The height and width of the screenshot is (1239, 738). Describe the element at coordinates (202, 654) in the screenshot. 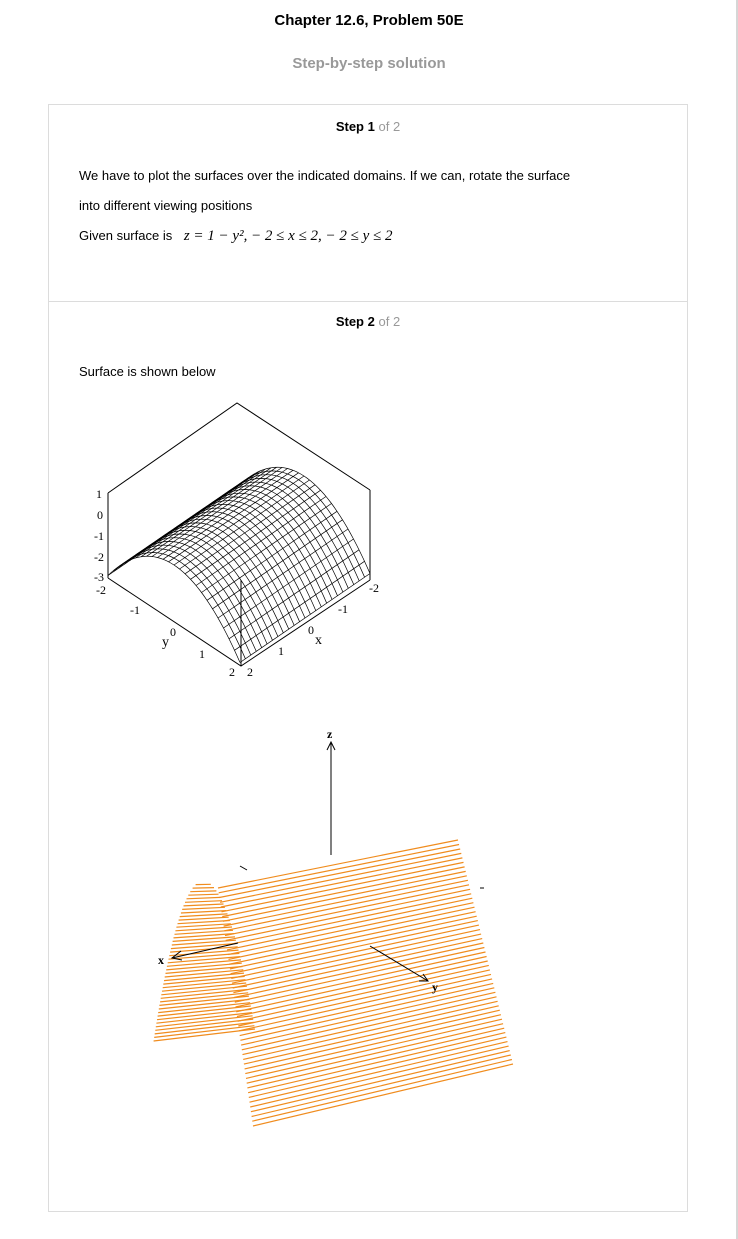

I see `y-tick-label: 1` at that location.